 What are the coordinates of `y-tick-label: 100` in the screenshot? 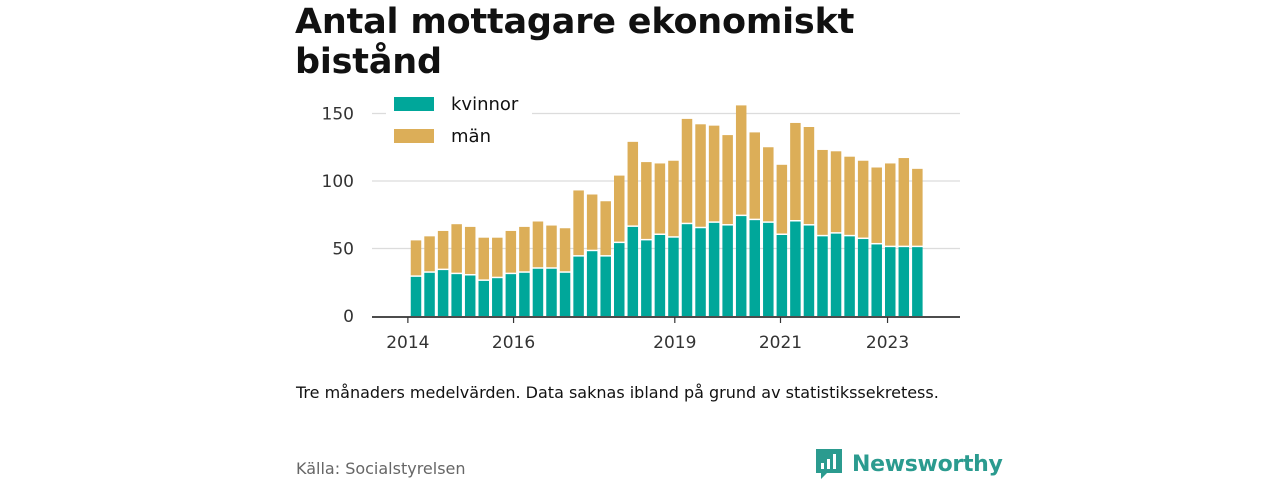 It's located at (338, 182).